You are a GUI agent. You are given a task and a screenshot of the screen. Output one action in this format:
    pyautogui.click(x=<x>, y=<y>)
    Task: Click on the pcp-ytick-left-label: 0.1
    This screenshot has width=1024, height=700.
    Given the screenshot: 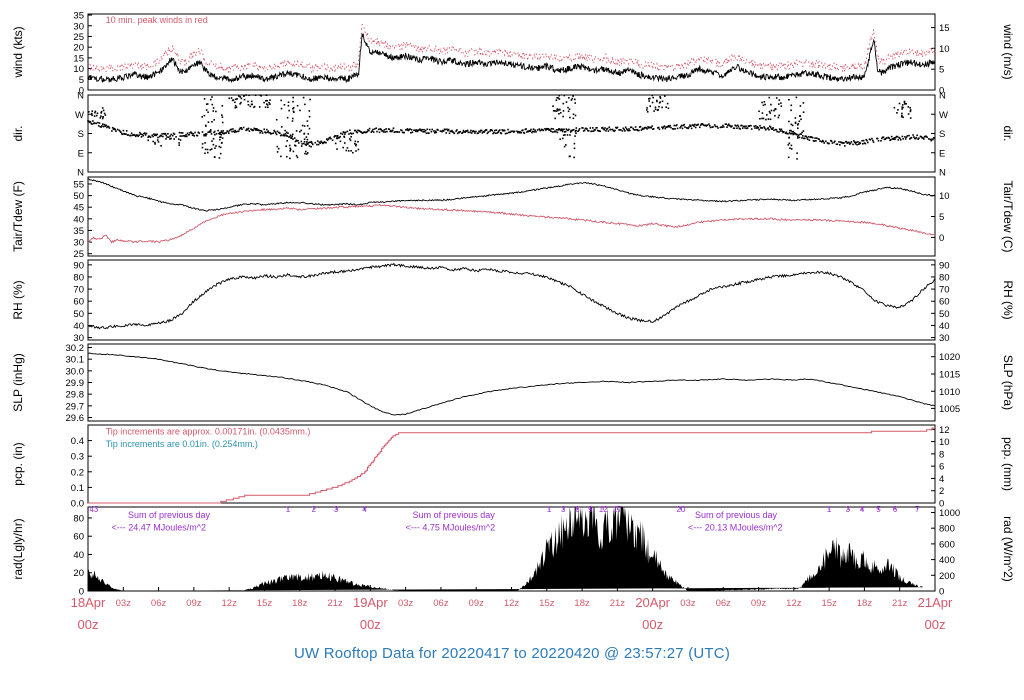 What is the action you would take?
    pyautogui.click(x=77, y=488)
    